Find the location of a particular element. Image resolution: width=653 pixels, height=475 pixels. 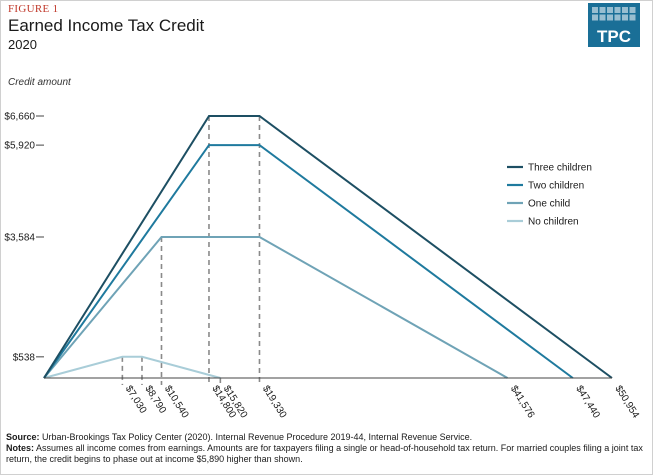

legend-label-one-child: One child is located at coordinates (549, 204).